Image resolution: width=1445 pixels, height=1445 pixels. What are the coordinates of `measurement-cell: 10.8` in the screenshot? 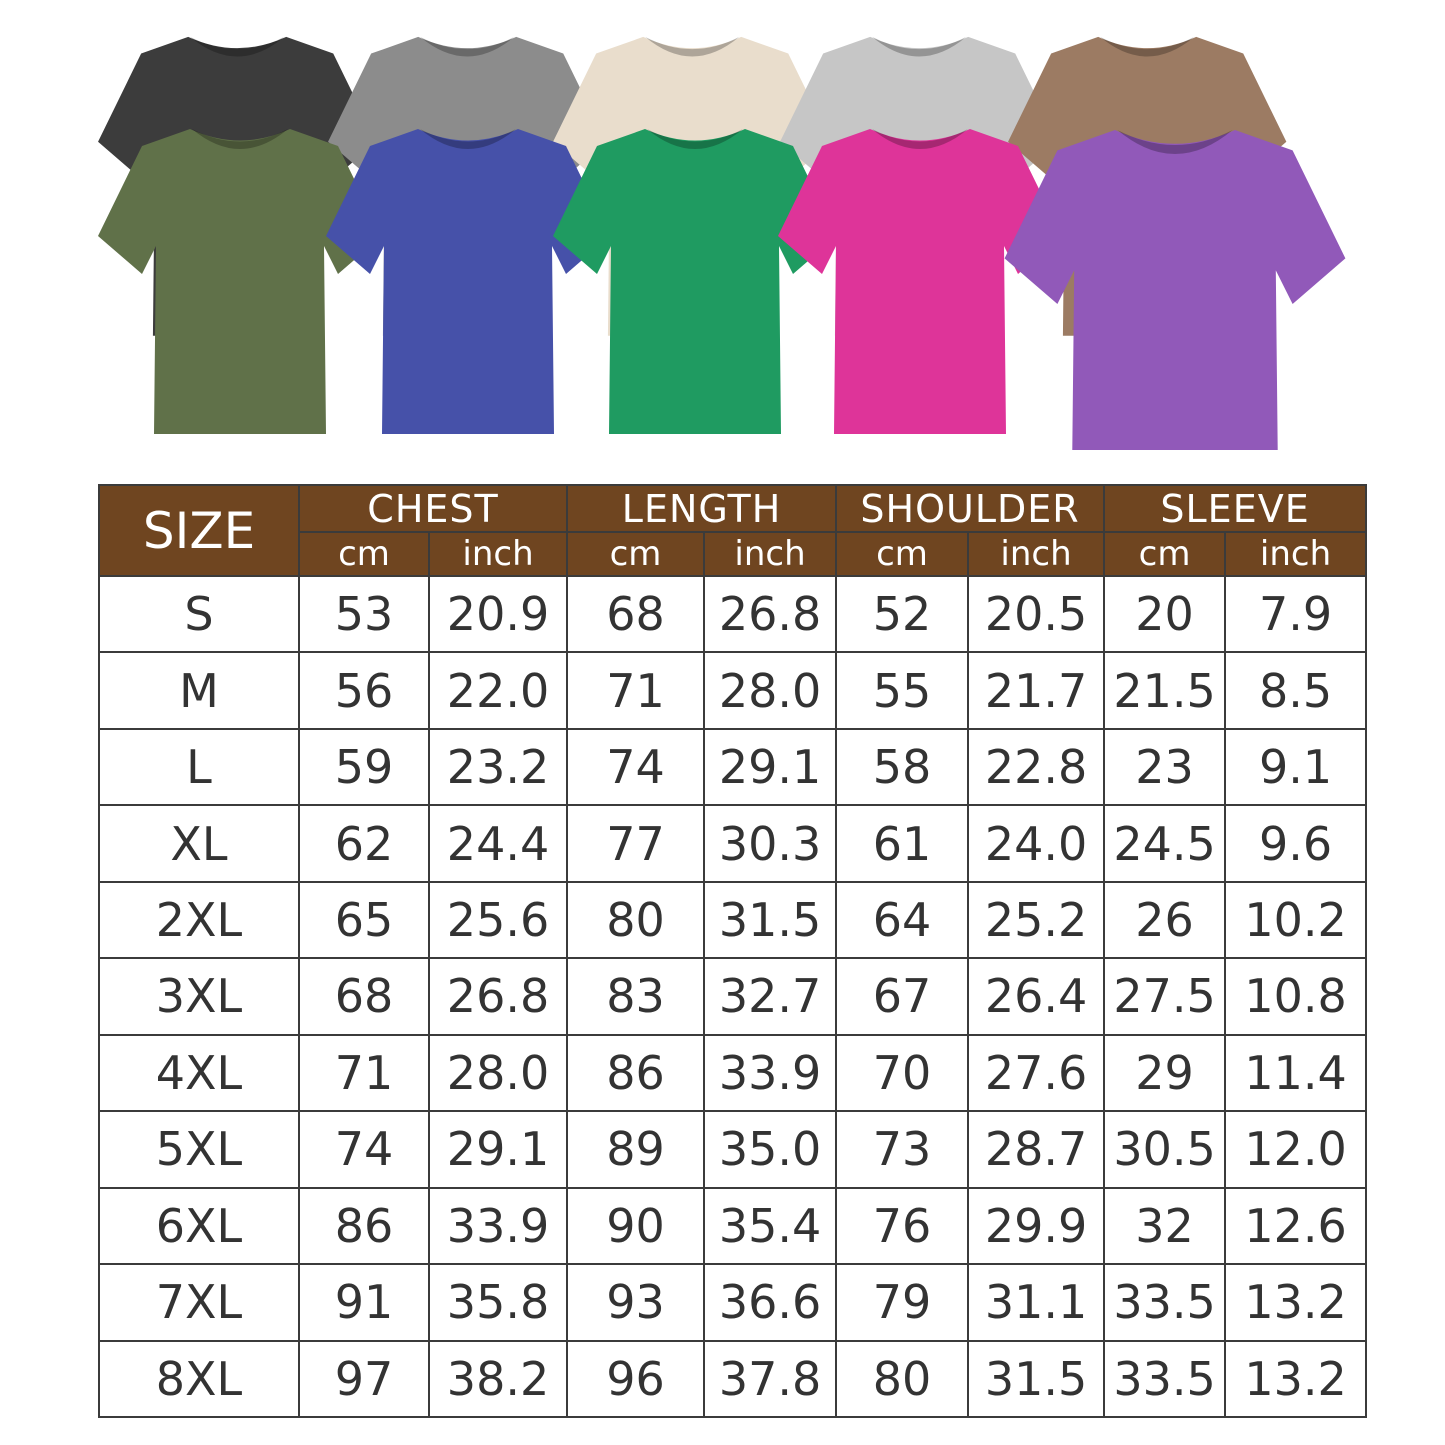 It's located at (1296, 996).